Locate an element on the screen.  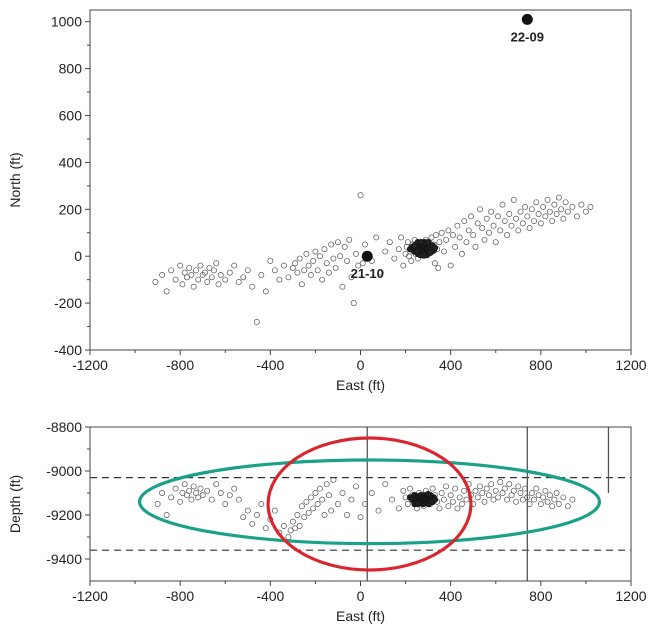
chart-0-well-label: 22-09 is located at coordinates (527, 36).